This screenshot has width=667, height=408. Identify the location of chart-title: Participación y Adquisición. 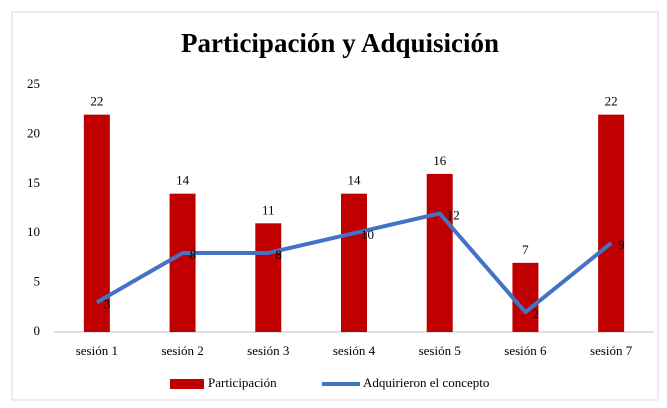
(340, 43).